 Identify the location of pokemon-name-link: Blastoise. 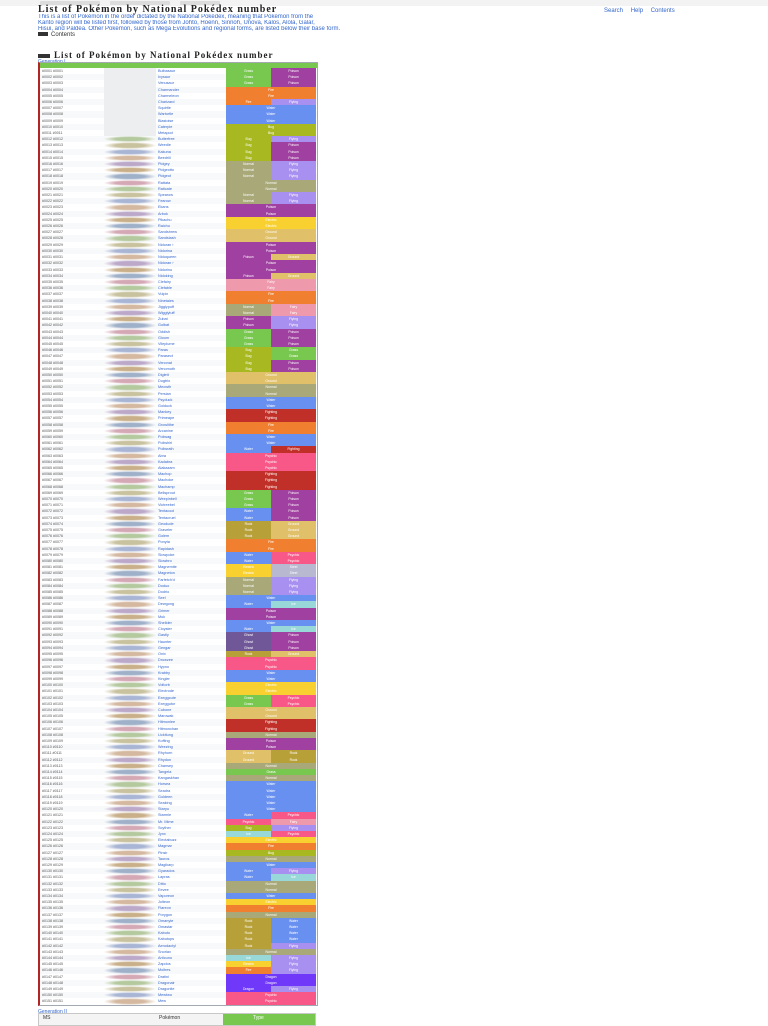
(166, 120).